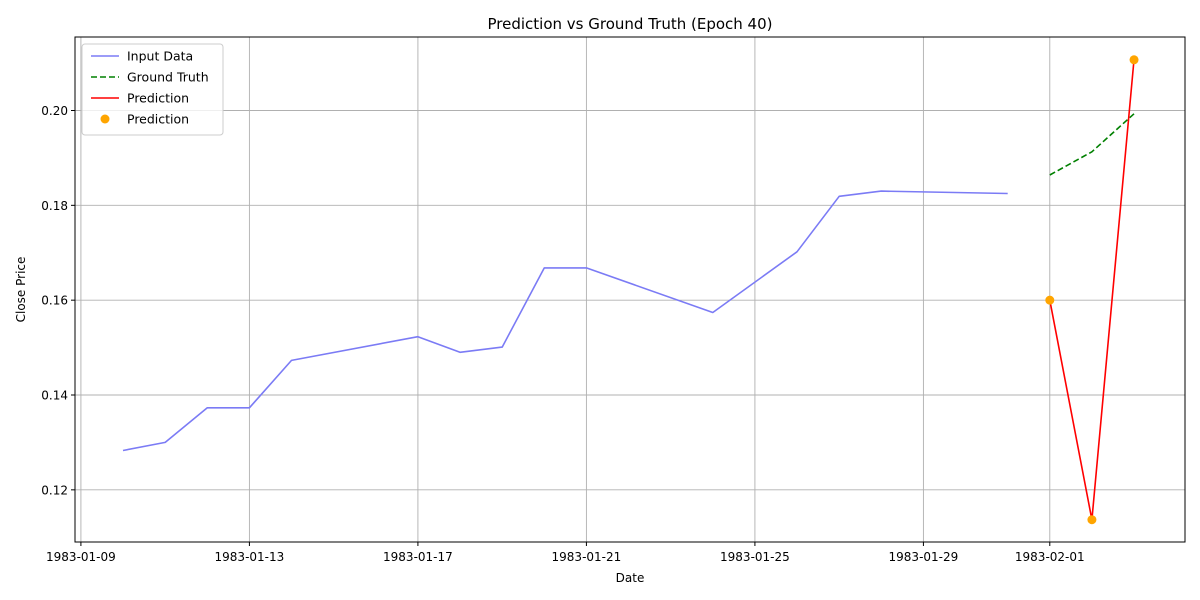  What do you see at coordinates (1092, 144) in the screenshot?
I see `ground-truth-line` at bounding box center [1092, 144].